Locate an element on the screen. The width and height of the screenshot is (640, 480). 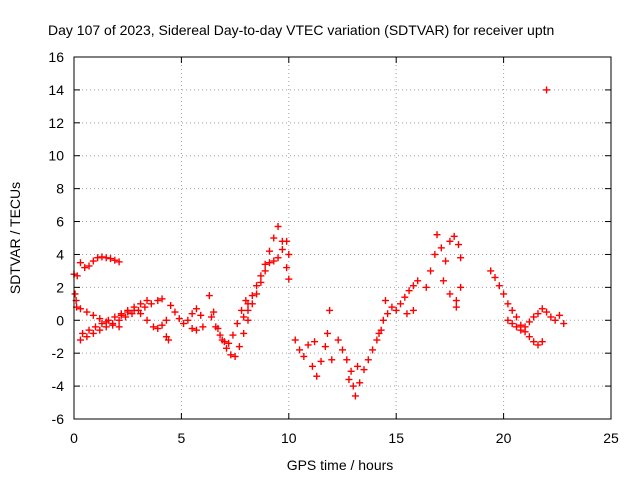
series-dip-track is located at coordinates (143, 319).